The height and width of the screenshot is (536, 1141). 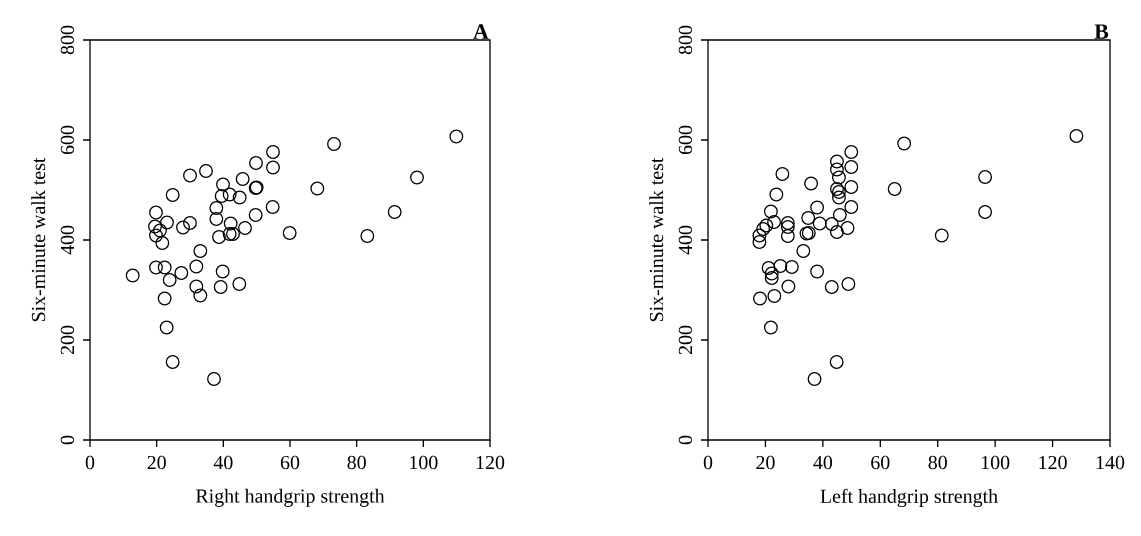 What do you see at coordinates (1110, 462) in the screenshot?
I see `x-tick-label: 140` at bounding box center [1110, 462].